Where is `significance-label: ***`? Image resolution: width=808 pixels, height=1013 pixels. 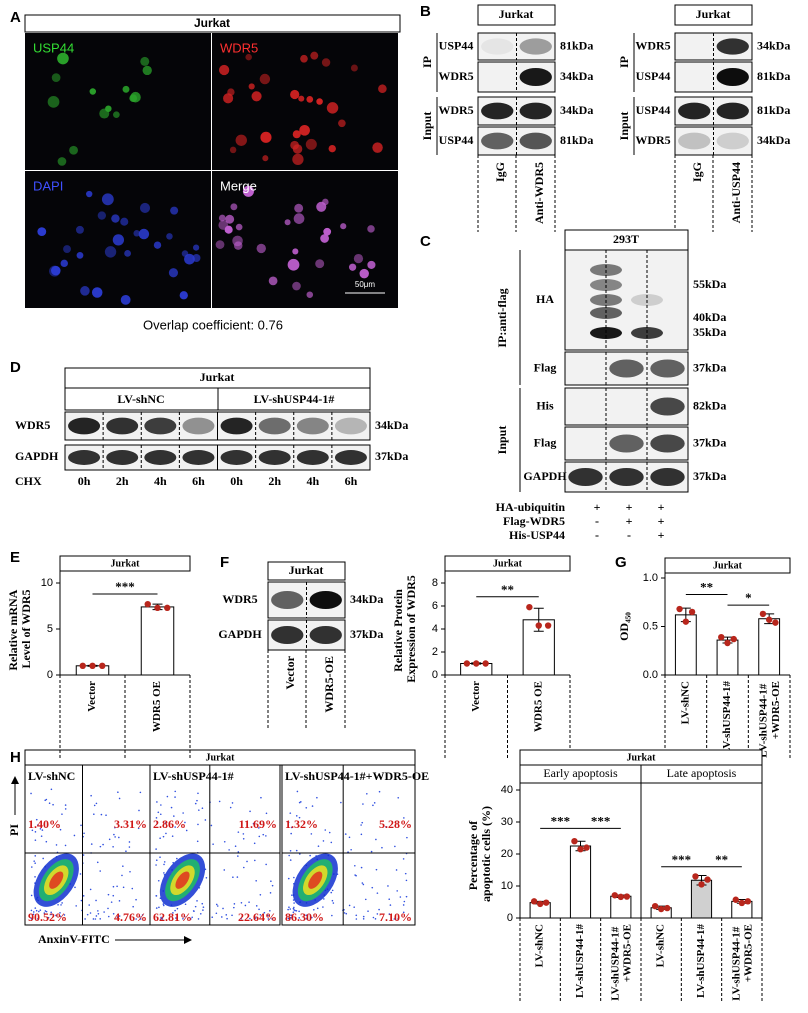 significance-label: *** is located at coordinates (601, 820).